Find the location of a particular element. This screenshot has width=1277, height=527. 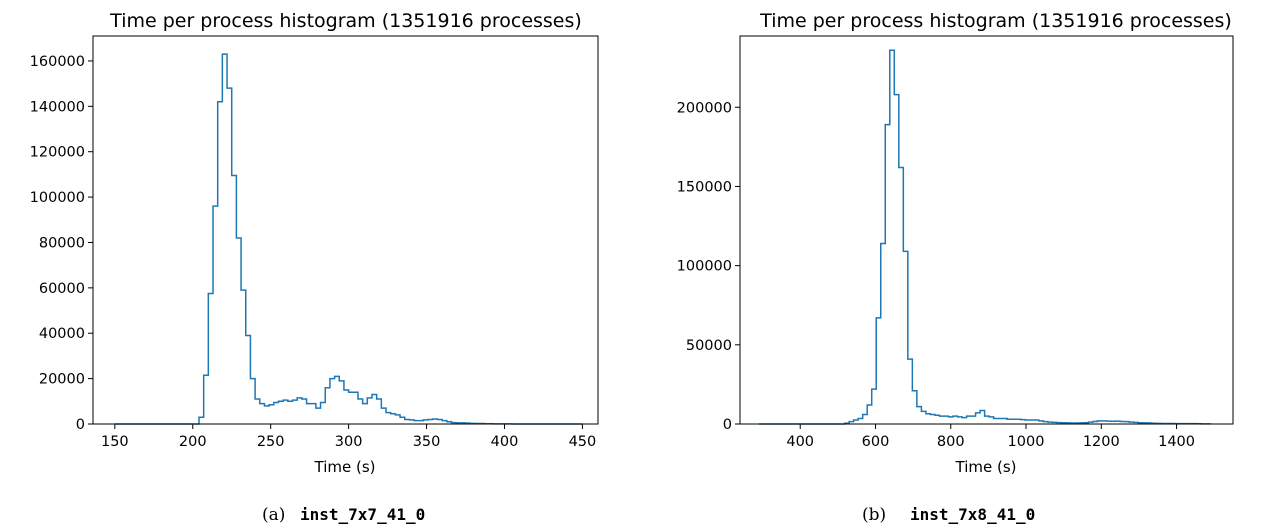

chart-a-y-tick-label: 60000 is located at coordinates (62, 289).